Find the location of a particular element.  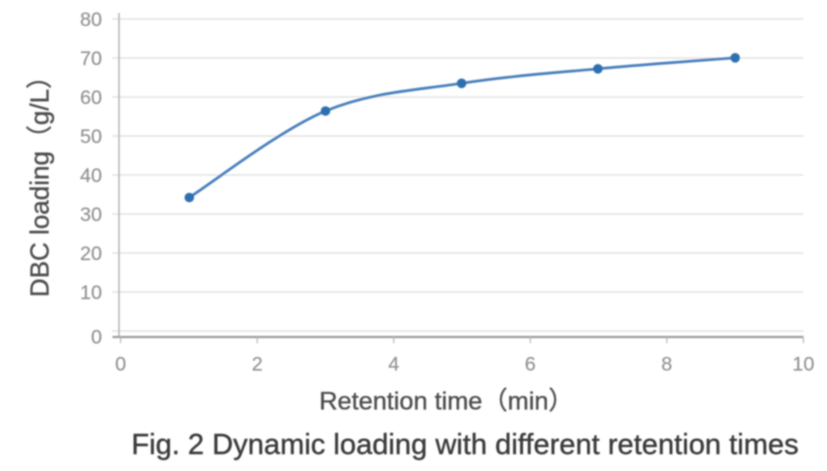

svg-text: 20 is located at coordinates (91, 254).